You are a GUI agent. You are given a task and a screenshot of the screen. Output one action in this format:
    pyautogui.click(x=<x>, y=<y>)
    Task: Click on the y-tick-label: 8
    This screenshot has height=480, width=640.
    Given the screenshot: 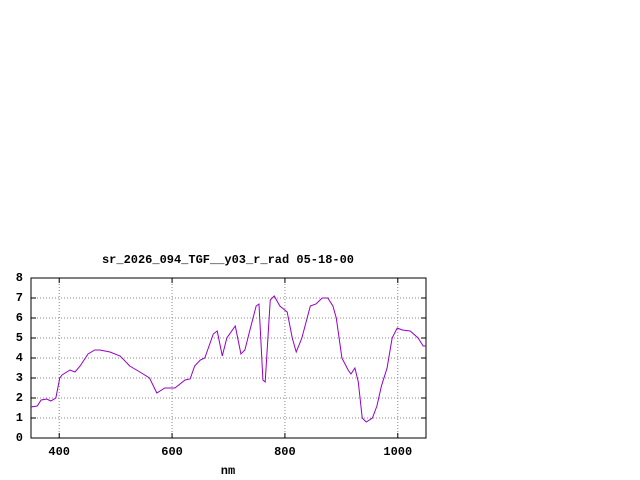 What is the action you would take?
    pyautogui.click(x=19, y=278)
    